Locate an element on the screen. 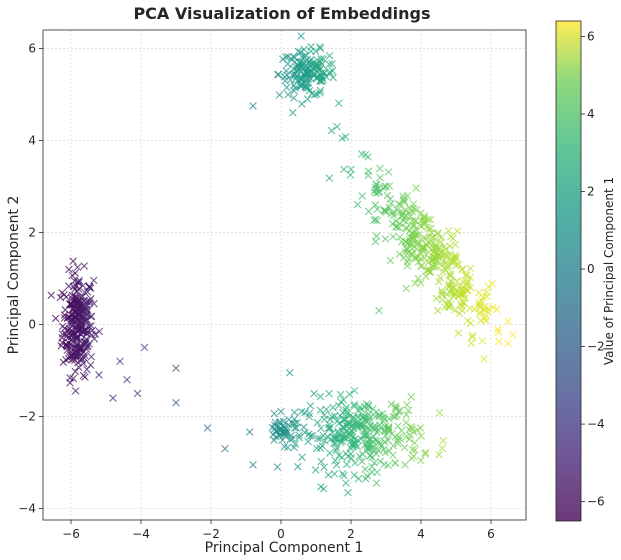  y-tick-label: −2 is located at coordinates (27, 416).